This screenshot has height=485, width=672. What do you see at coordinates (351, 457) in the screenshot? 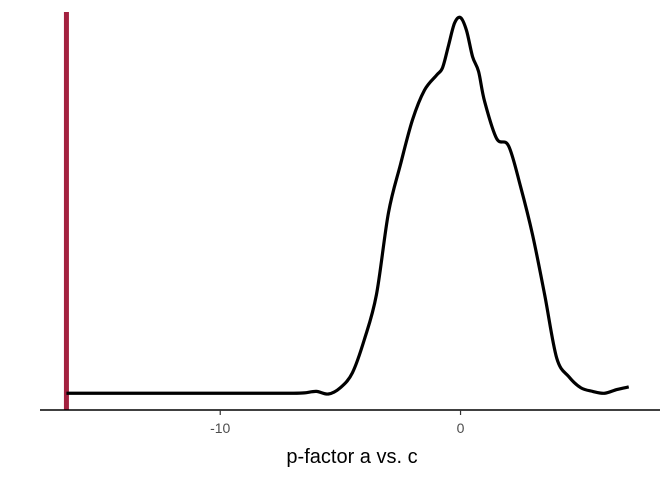
I see `x-axis-title: p-factor a vs. c` at bounding box center [351, 457].